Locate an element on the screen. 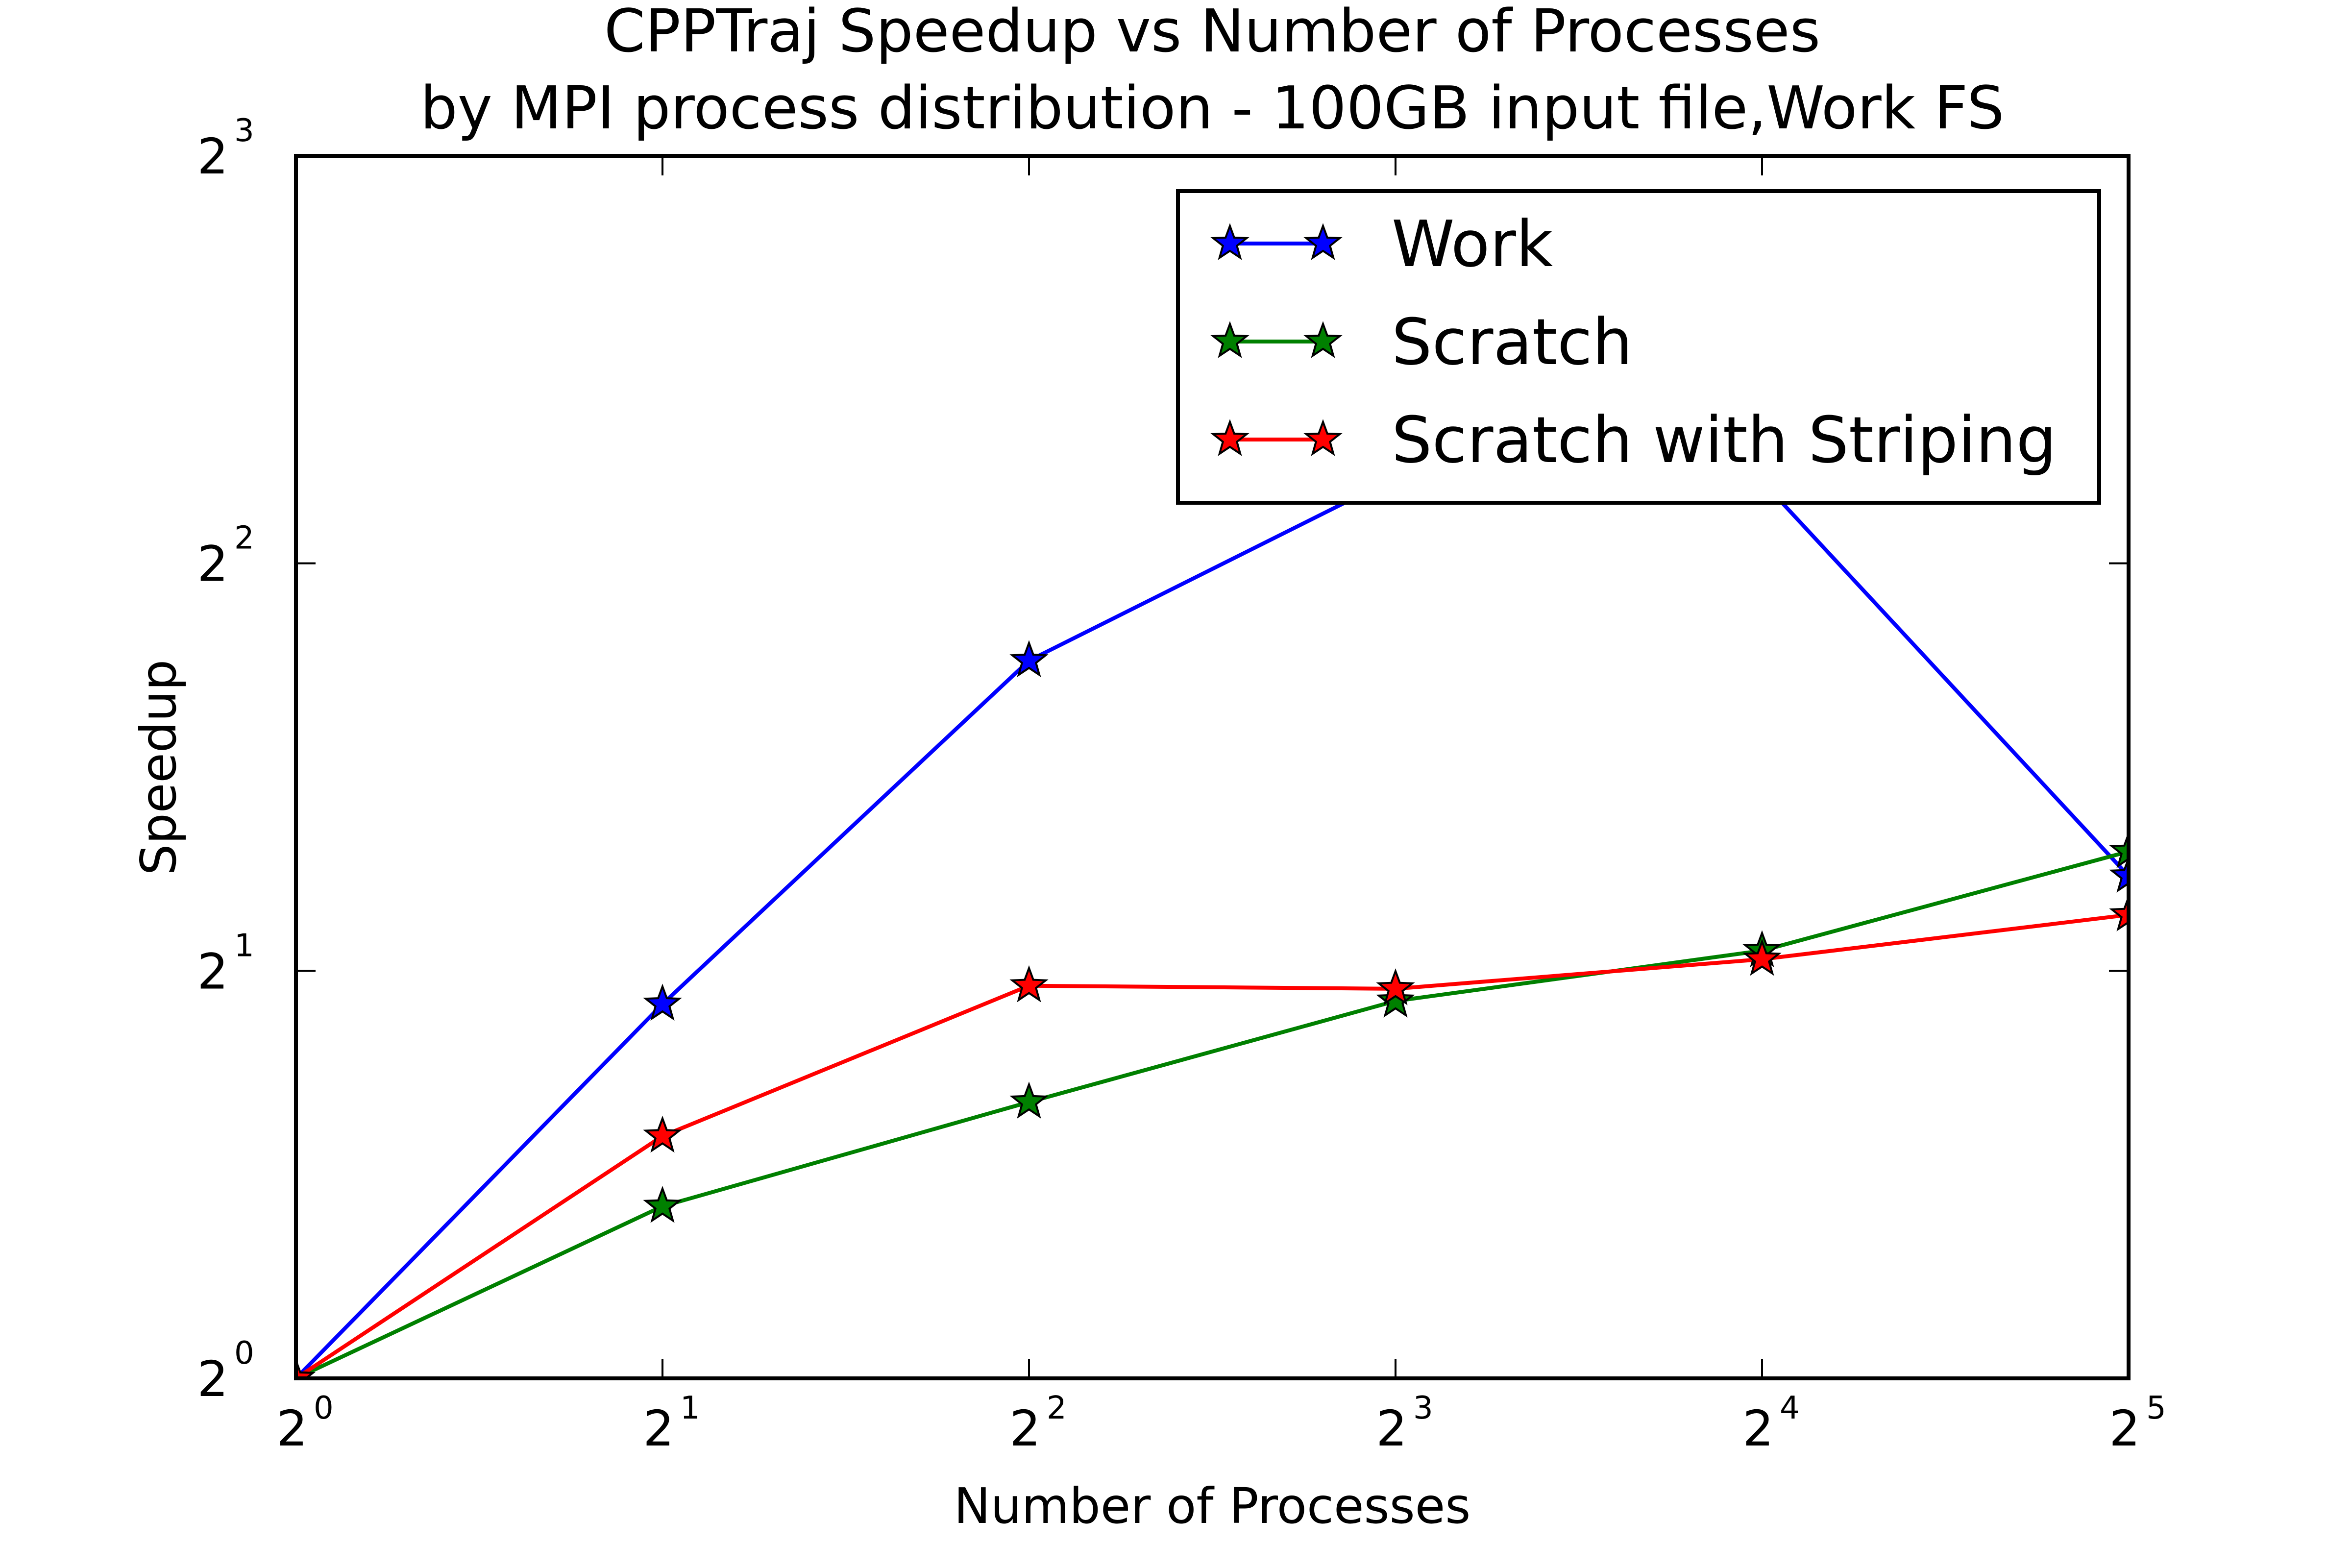 The image size is (2352, 1568). legend-label: Scratch with Striping is located at coordinates (1724, 440).